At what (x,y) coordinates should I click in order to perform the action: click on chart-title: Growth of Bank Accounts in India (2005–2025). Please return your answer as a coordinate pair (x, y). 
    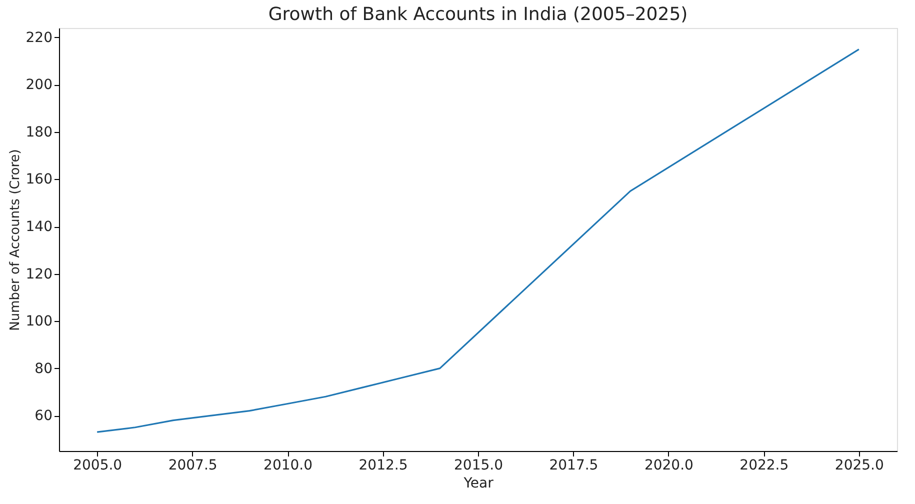
    Looking at the image, I should click on (478, 14).